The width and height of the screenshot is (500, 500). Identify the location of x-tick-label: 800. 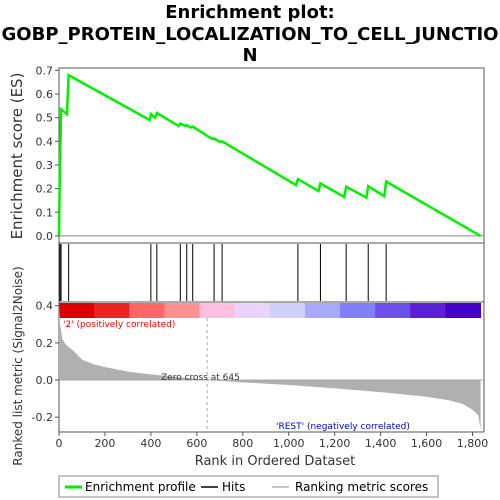
(242, 443).